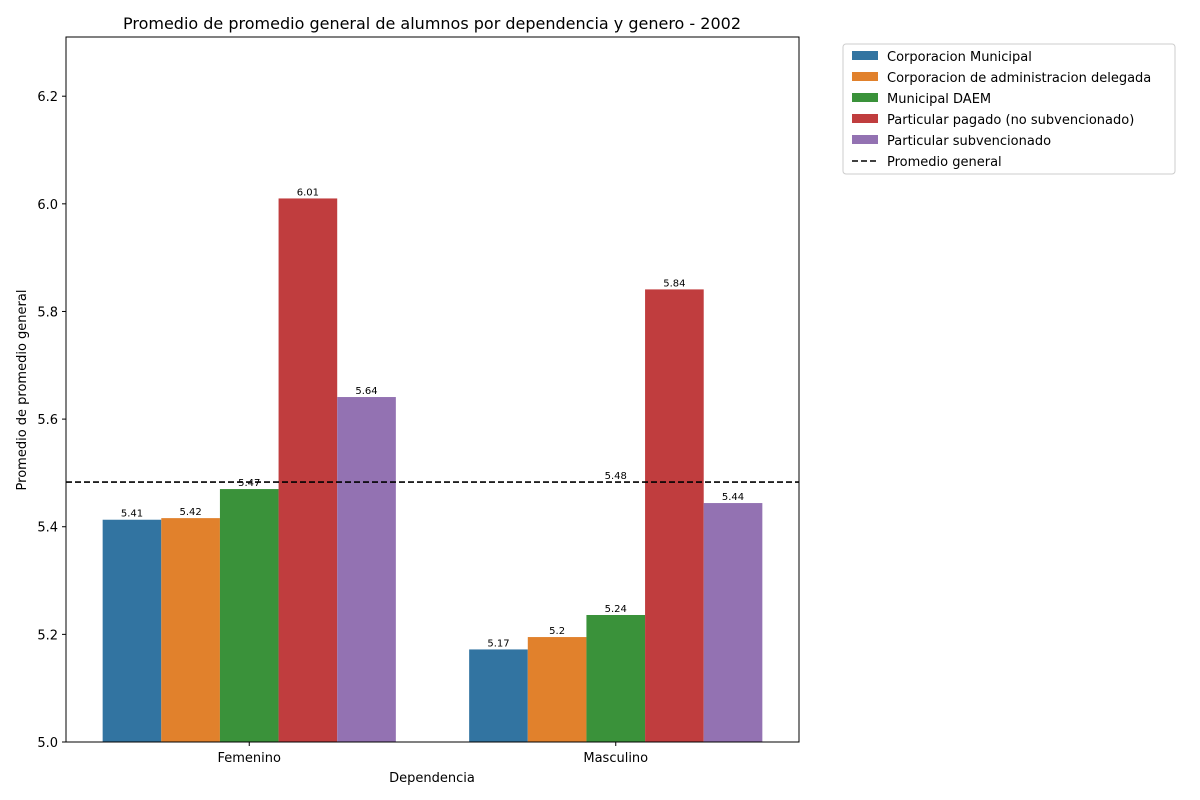 The image size is (1200, 800). What do you see at coordinates (944, 162) in the screenshot?
I see `legend-label: Promedio general` at bounding box center [944, 162].